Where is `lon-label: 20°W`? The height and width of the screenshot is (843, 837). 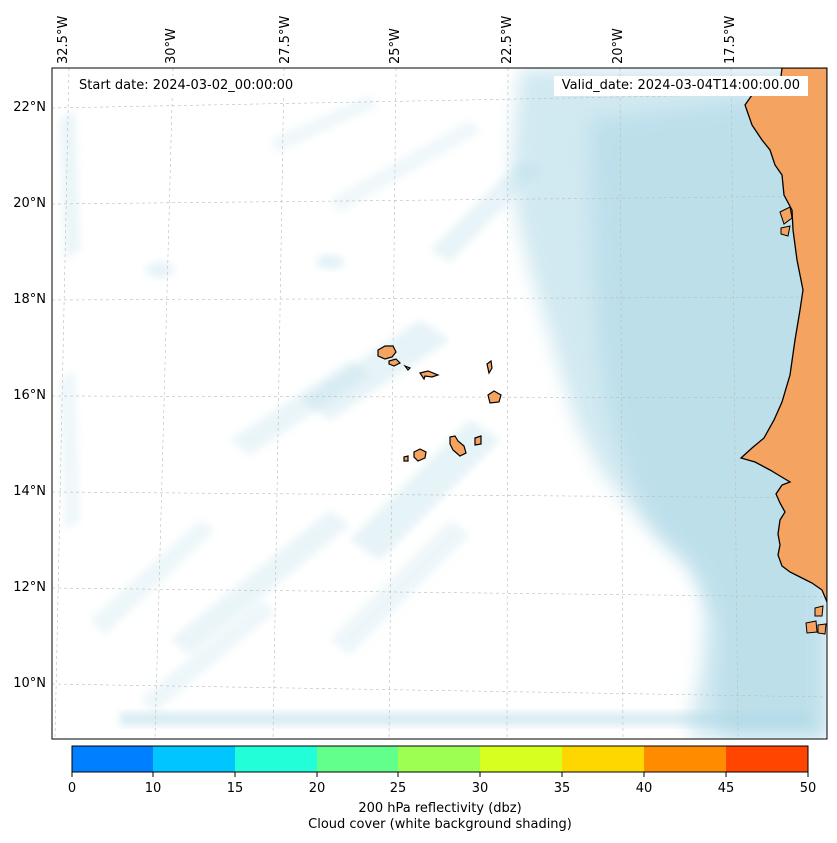 lon-label: 20°W is located at coordinates (618, 46).